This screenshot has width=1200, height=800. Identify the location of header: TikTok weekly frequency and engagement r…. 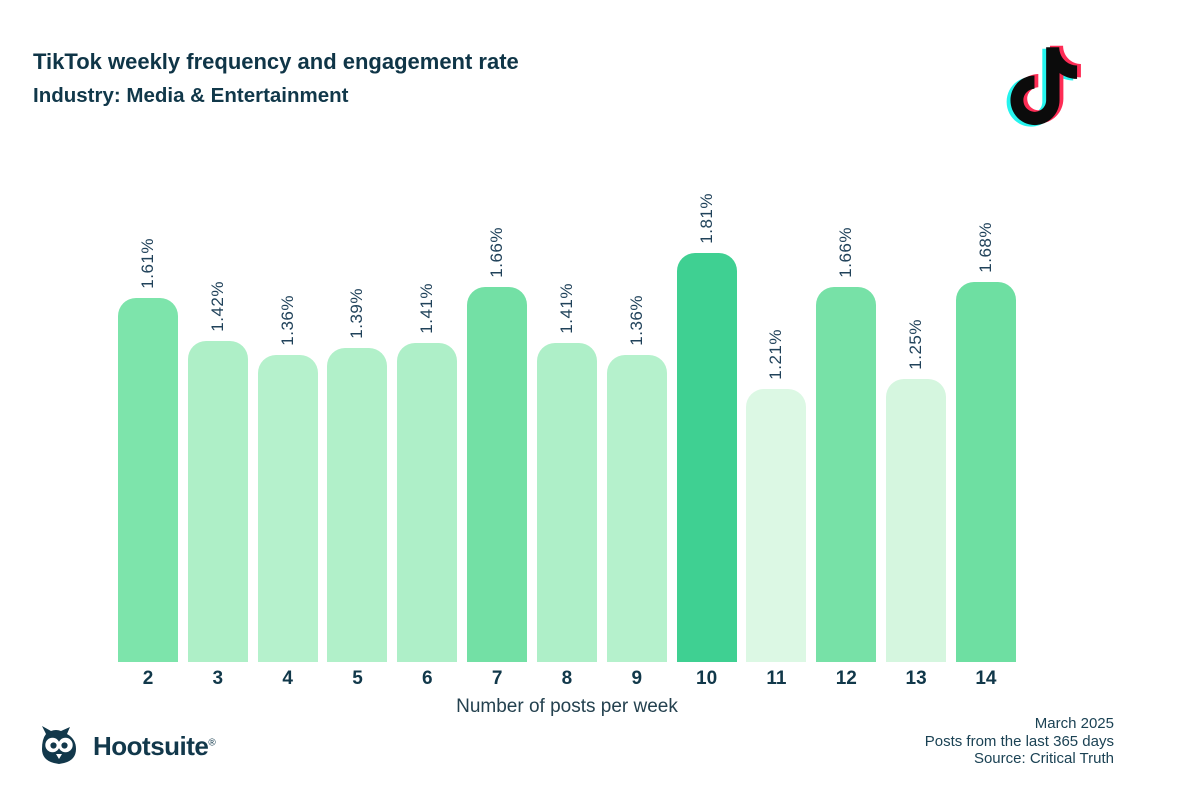
(276, 78).